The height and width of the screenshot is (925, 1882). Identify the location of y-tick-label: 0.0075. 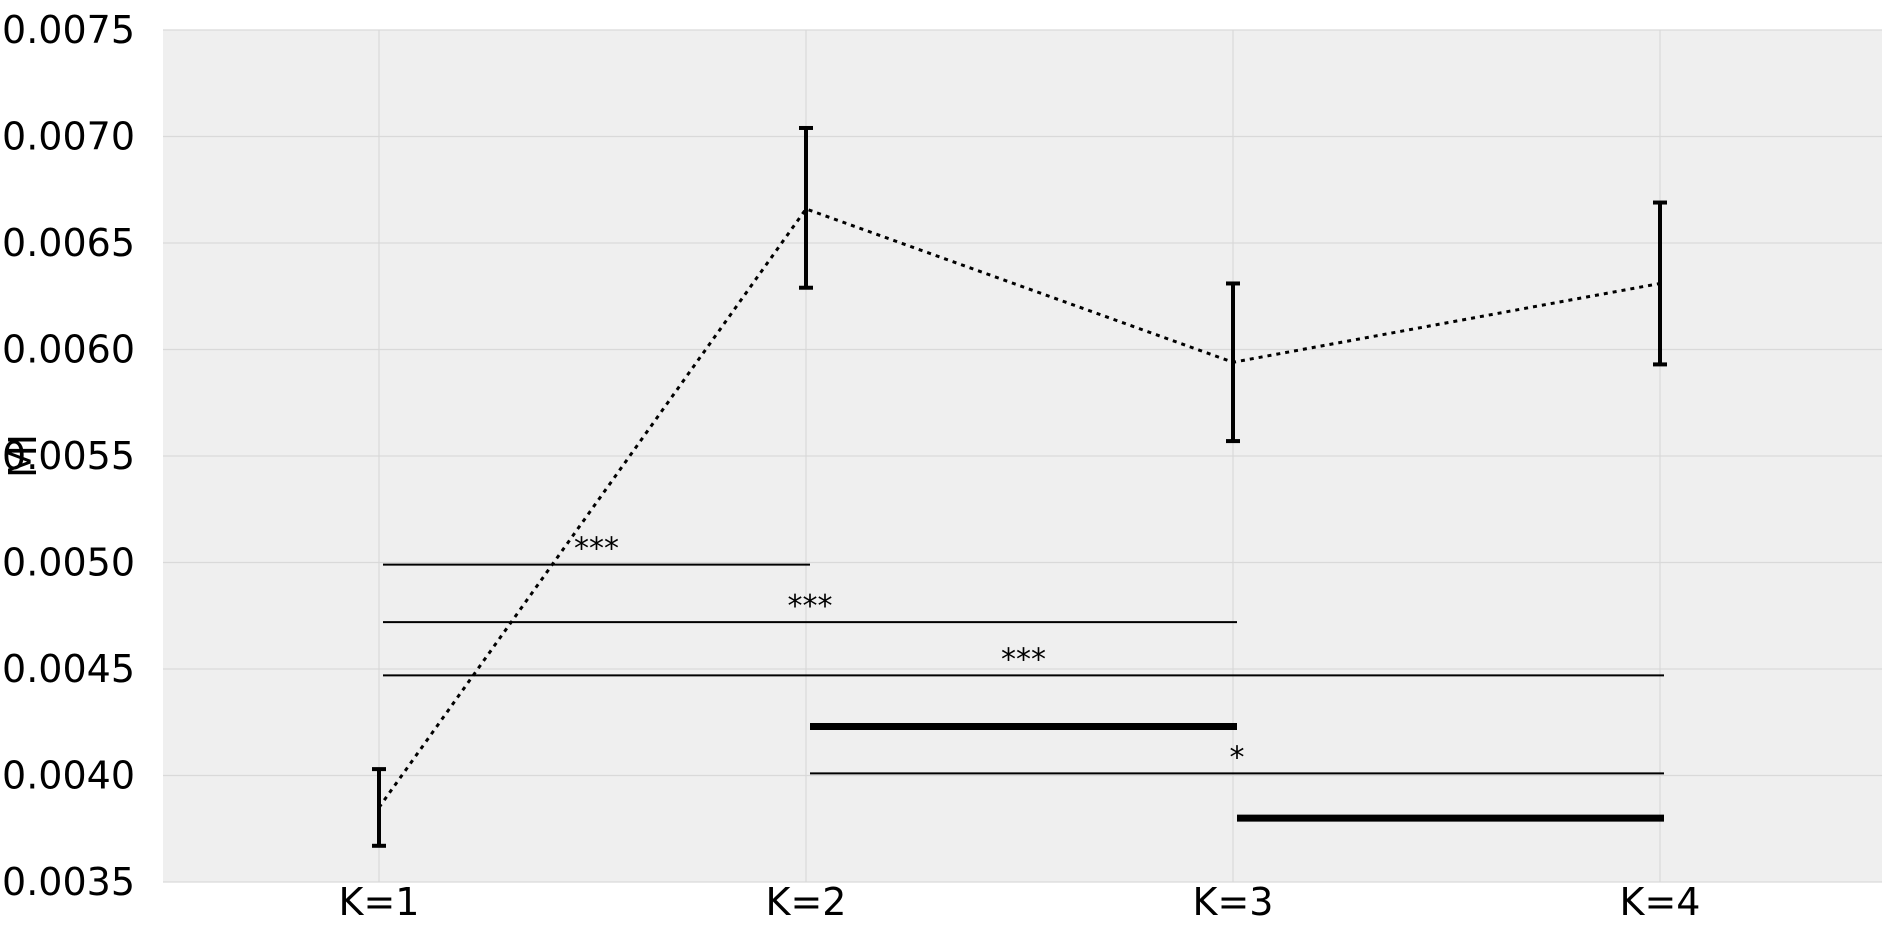
(68, 30).